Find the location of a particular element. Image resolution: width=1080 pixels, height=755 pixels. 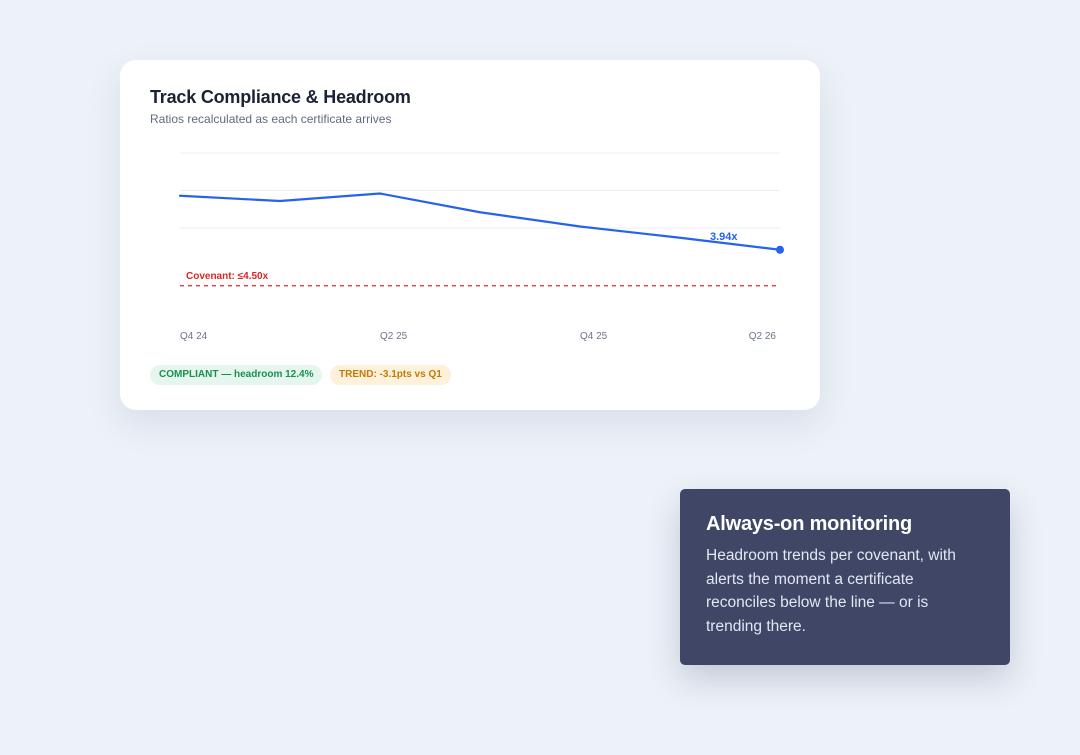

series-line is located at coordinates (480, 221).